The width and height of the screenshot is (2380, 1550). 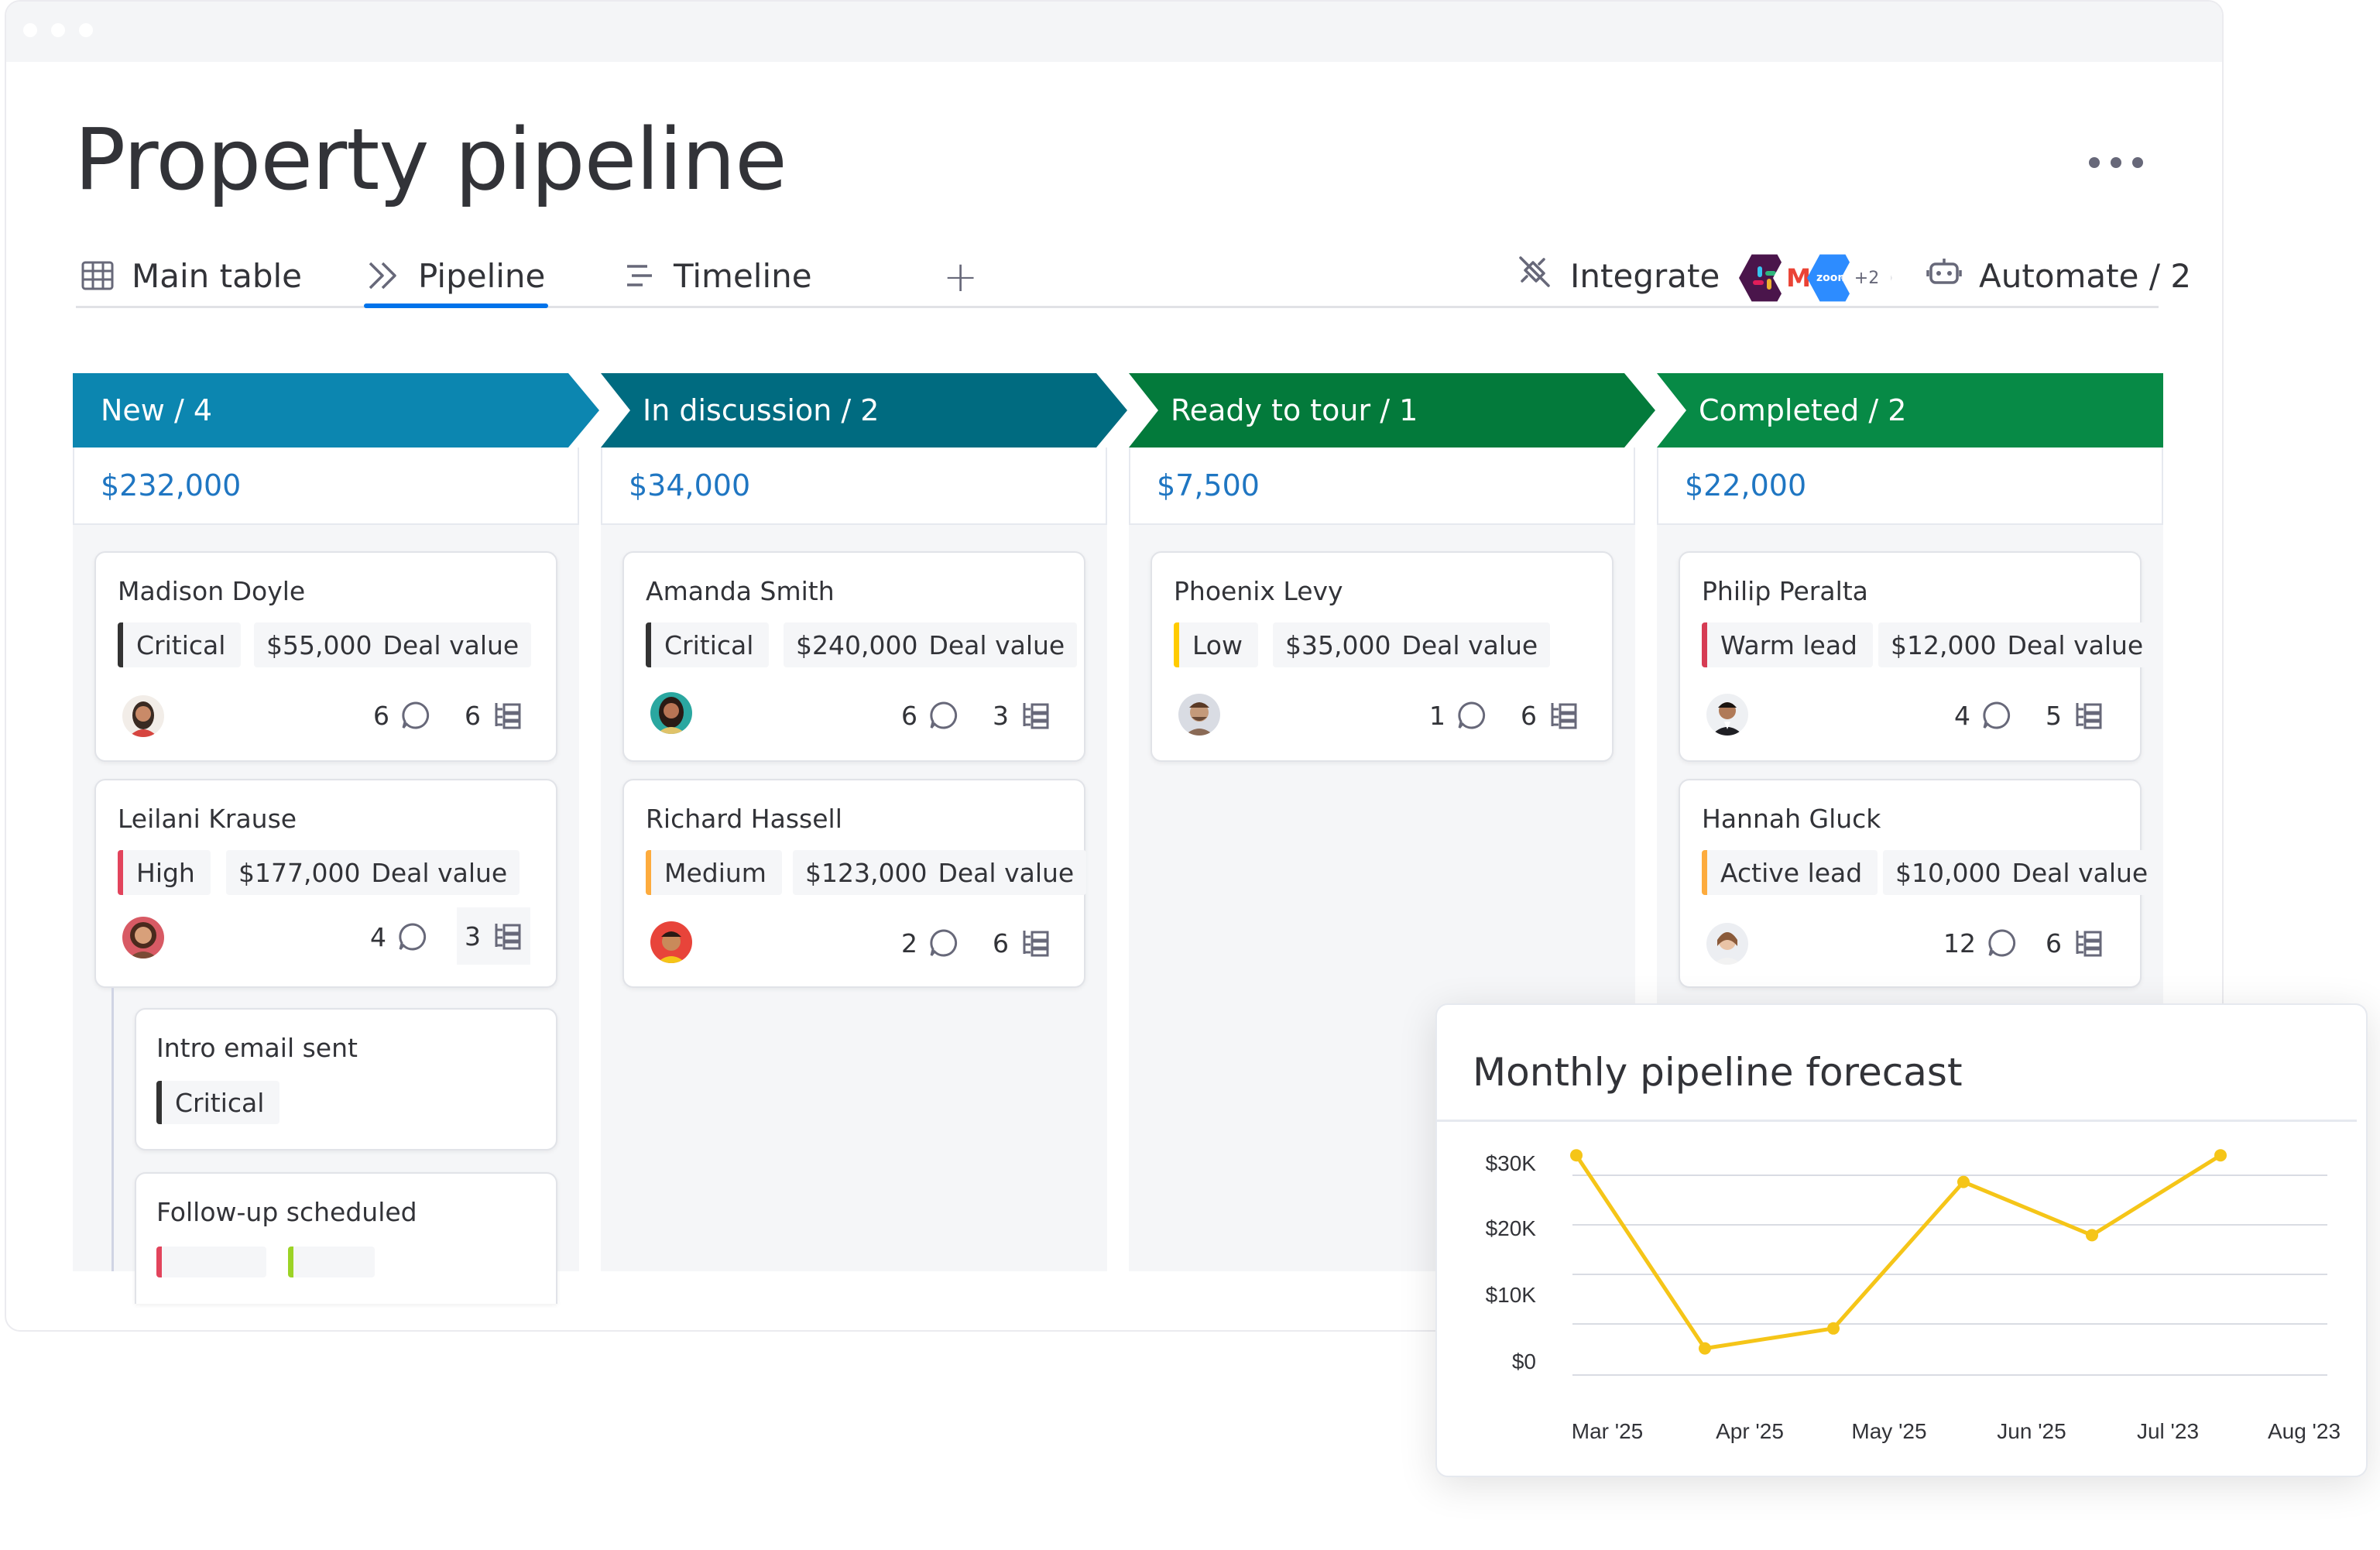 What do you see at coordinates (346, 1079) in the screenshot?
I see `subitem-card: Intro email sent Critical` at bounding box center [346, 1079].